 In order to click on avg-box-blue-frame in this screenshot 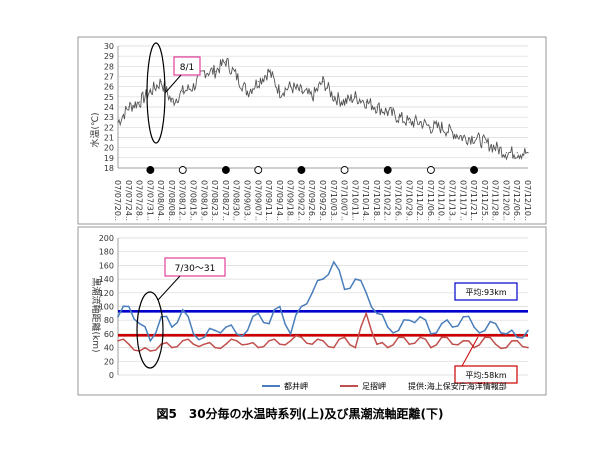, I will do `click(486, 291)`.